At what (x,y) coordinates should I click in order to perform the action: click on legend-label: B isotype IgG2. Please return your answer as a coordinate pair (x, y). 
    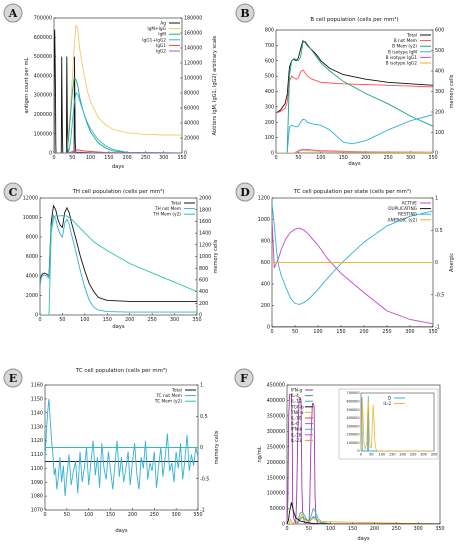
    Looking at the image, I should click on (402, 64).